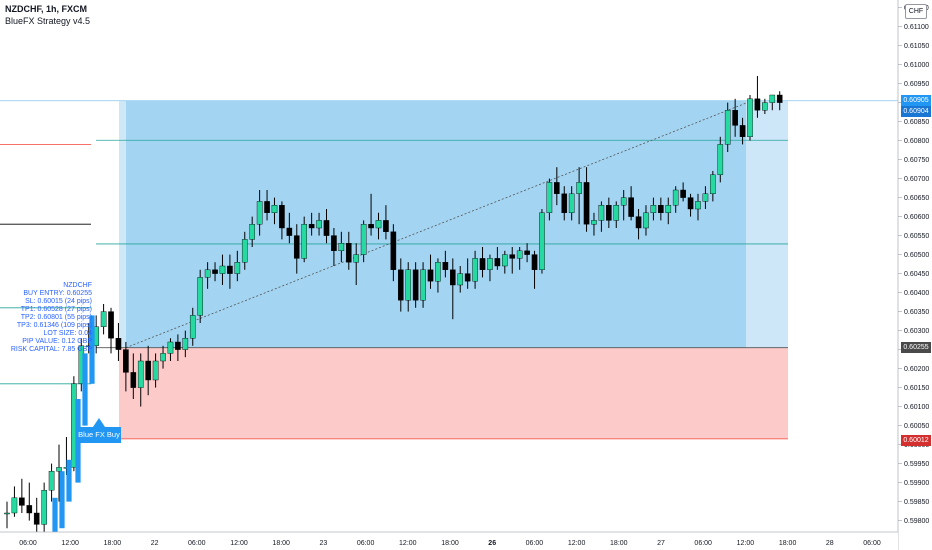 The height and width of the screenshot is (550, 932). Describe the element at coordinates (916, 426) in the screenshot. I see `y-tick-label: 0.60050` at that location.